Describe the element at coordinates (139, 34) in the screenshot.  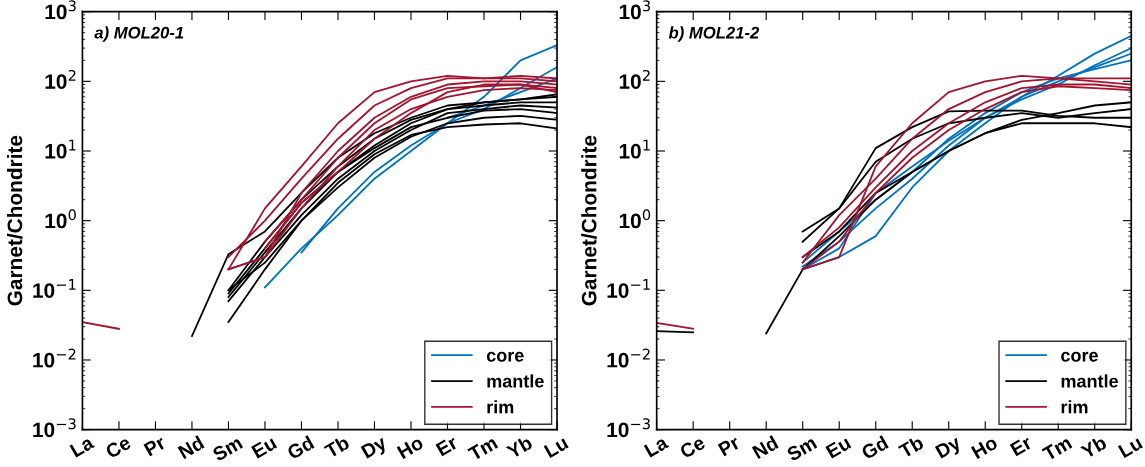
I see `text: a) MOL20-1` at that location.